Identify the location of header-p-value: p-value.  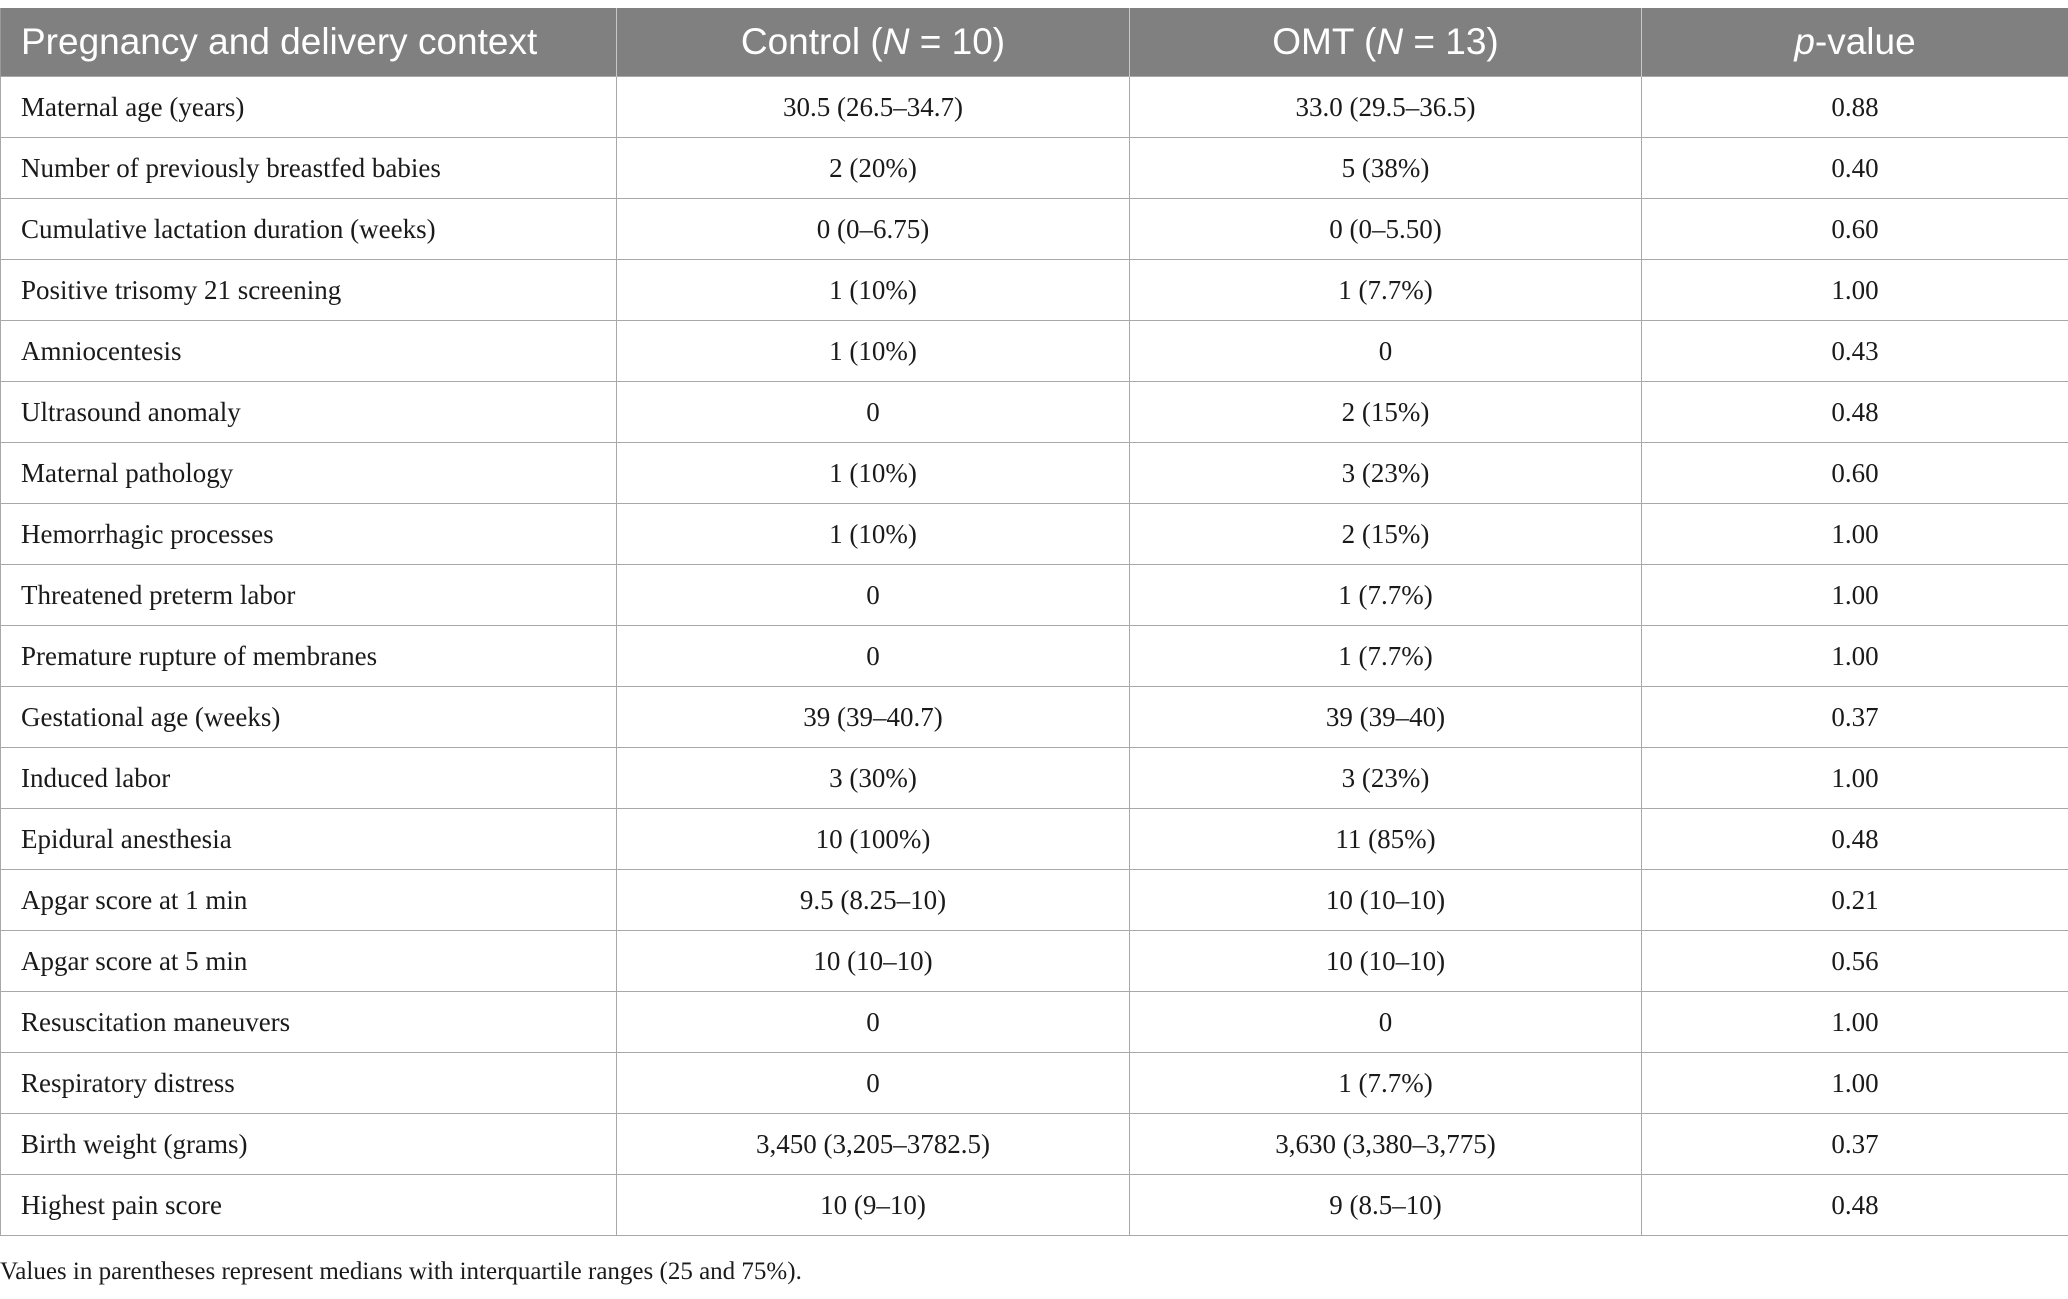
(1854, 42).